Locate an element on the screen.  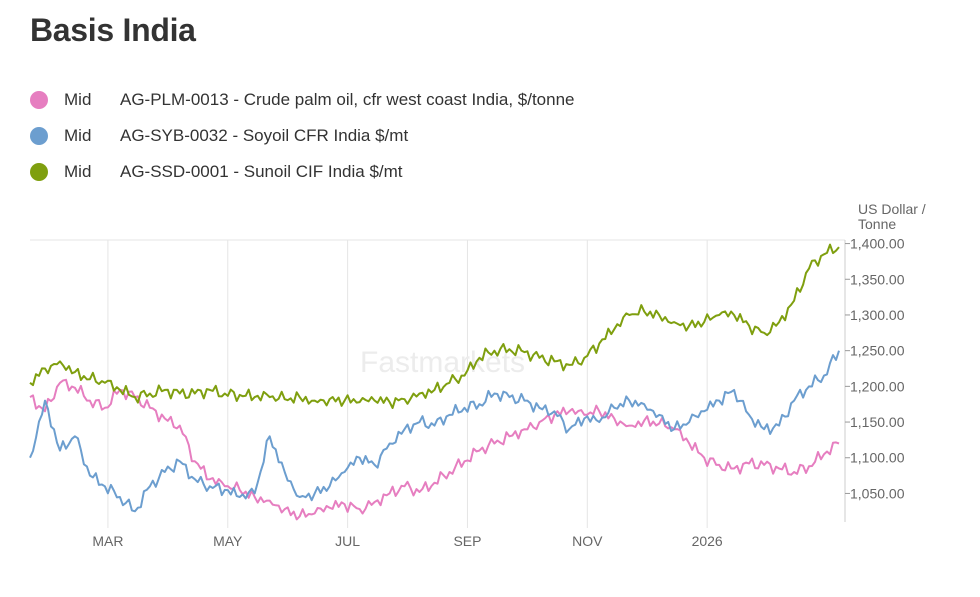
legend-item-sunoil: Mid AG-SSD-0001 - Sunoil CIF India $/mt is located at coordinates (302, 172).